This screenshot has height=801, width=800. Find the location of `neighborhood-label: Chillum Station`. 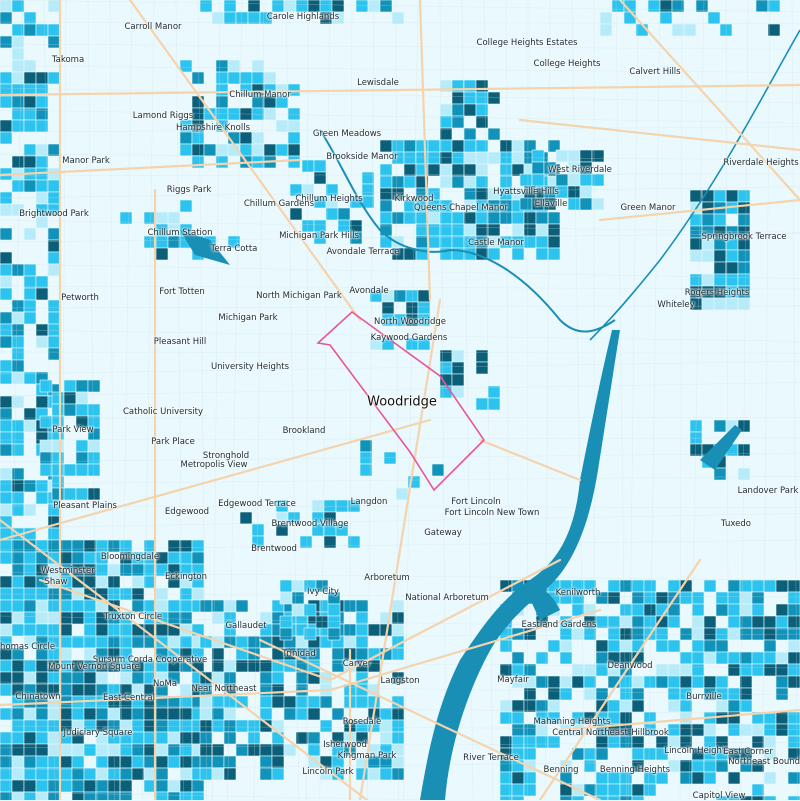

neighborhood-label: Chillum Station is located at coordinates (180, 233).